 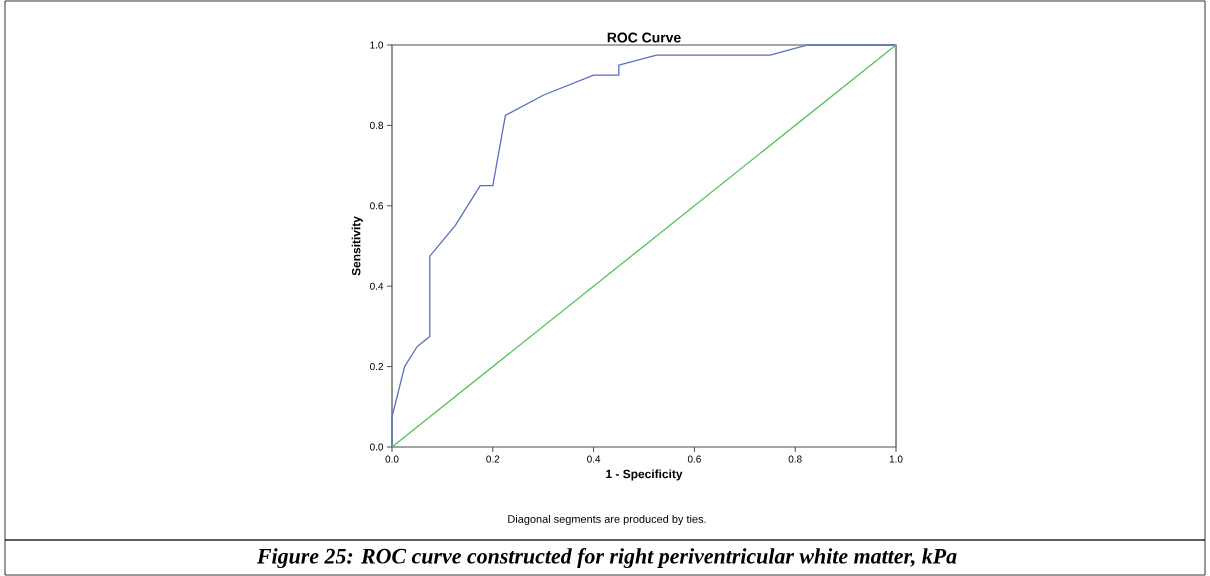 I want to click on x-tick-label: 0.2, so click(x=493, y=459).